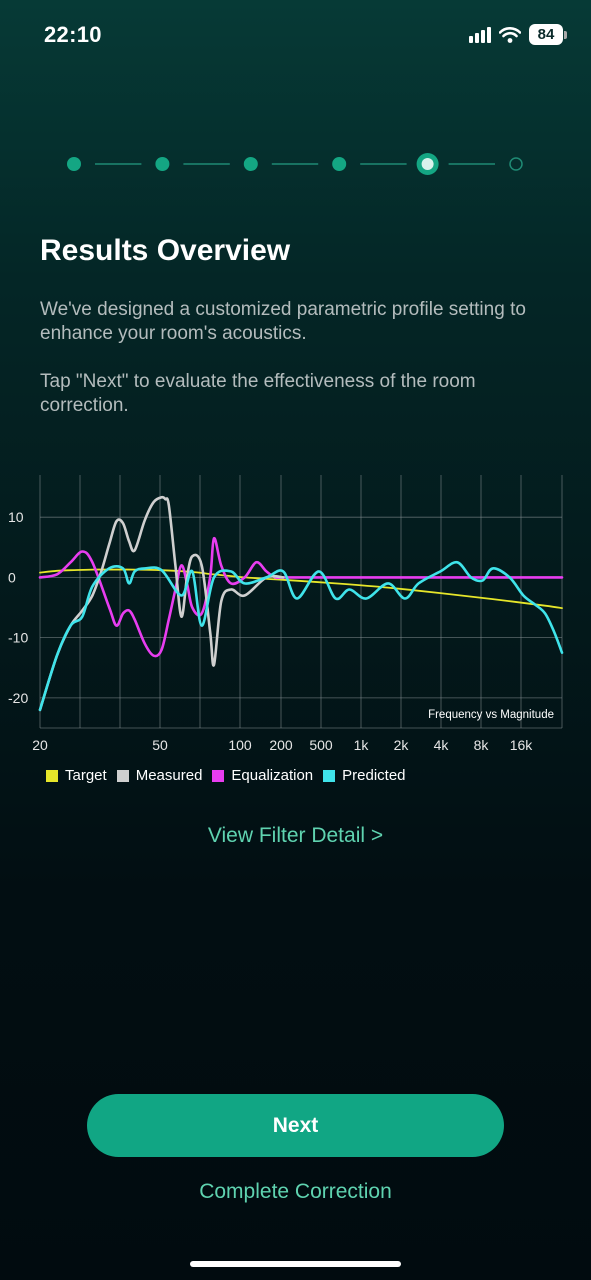 This screenshot has height=1280, width=591. What do you see at coordinates (73, 34) in the screenshot?
I see `status-time: 22:10` at bounding box center [73, 34].